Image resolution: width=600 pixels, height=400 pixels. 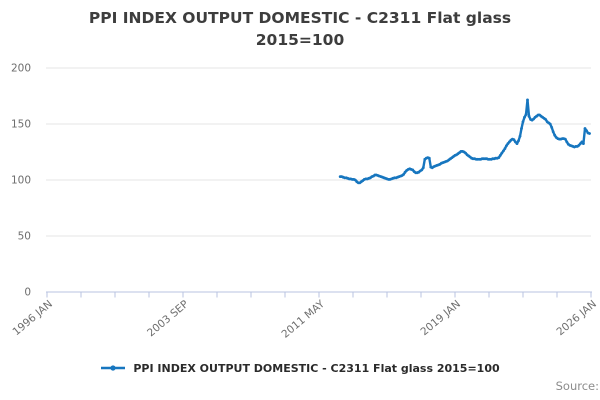 I want to click on chart-title-line2: 2015=100, so click(x=300, y=40).